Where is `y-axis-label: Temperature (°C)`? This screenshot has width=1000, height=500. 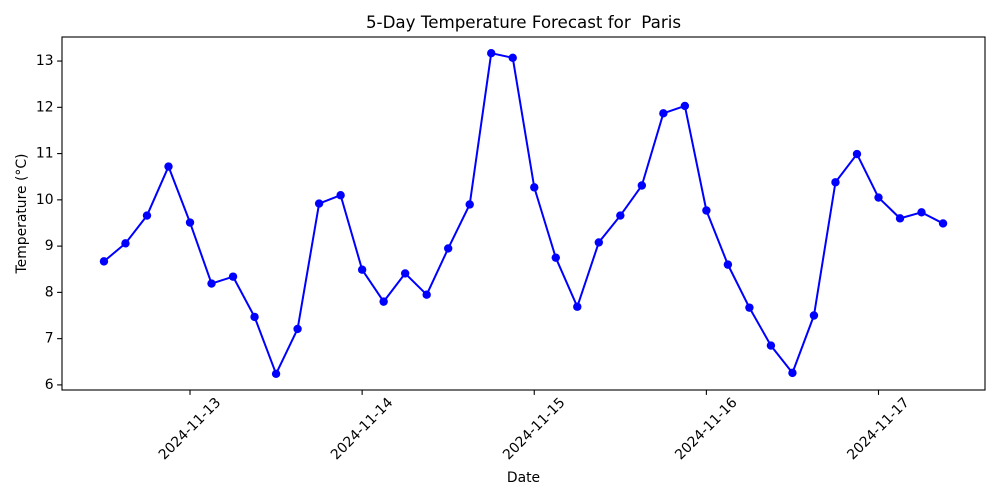 y-axis-label: Temperature (°C) is located at coordinates (22, 214).